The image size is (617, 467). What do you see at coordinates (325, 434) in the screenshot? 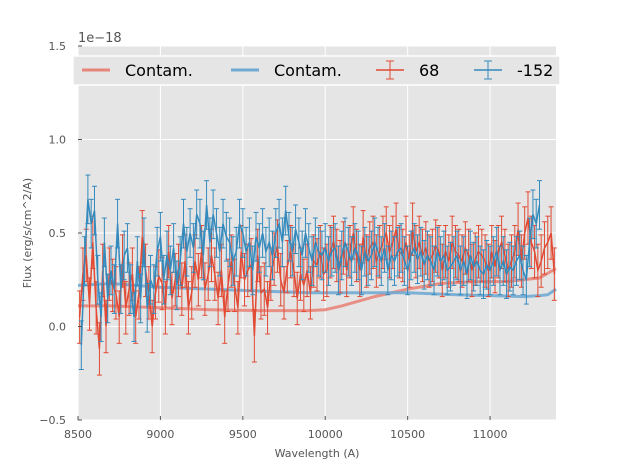
I see `x-tick-label: 10000` at bounding box center [325, 434].